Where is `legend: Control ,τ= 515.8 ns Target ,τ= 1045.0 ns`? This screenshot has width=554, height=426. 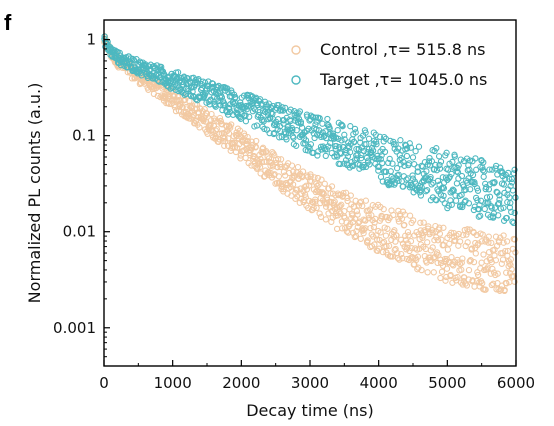 legend: Control ,τ= 515.8 ns Target ,τ= 1045.0 ns is located at coordinates (389, 64).